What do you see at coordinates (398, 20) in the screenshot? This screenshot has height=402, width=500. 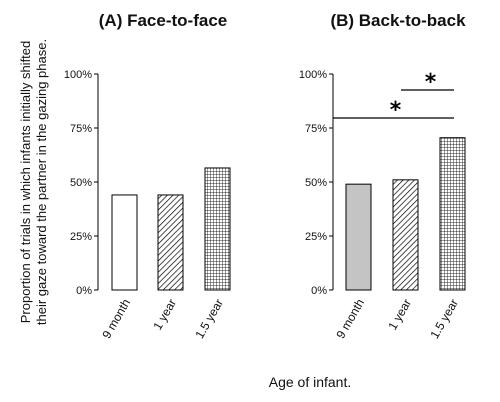 I see `panel-title: (B) Back-to-back` at bounding box center [398, 20].